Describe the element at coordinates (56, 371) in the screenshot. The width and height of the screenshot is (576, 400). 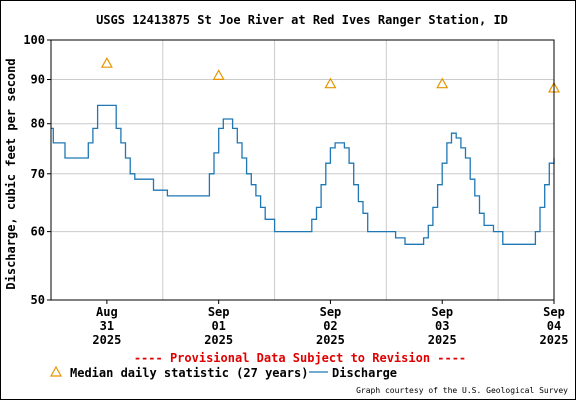
I see `legend-median-marker` at that location.